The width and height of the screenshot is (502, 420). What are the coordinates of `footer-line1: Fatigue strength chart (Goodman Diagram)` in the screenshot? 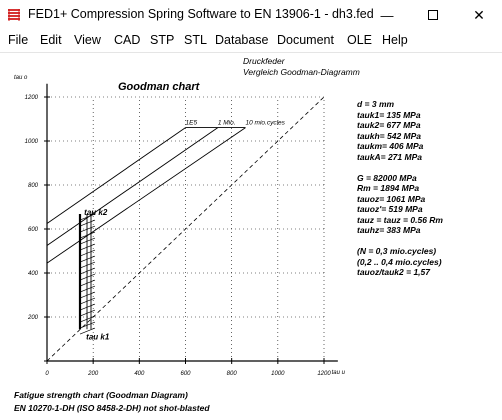 It's located at (101, 395).